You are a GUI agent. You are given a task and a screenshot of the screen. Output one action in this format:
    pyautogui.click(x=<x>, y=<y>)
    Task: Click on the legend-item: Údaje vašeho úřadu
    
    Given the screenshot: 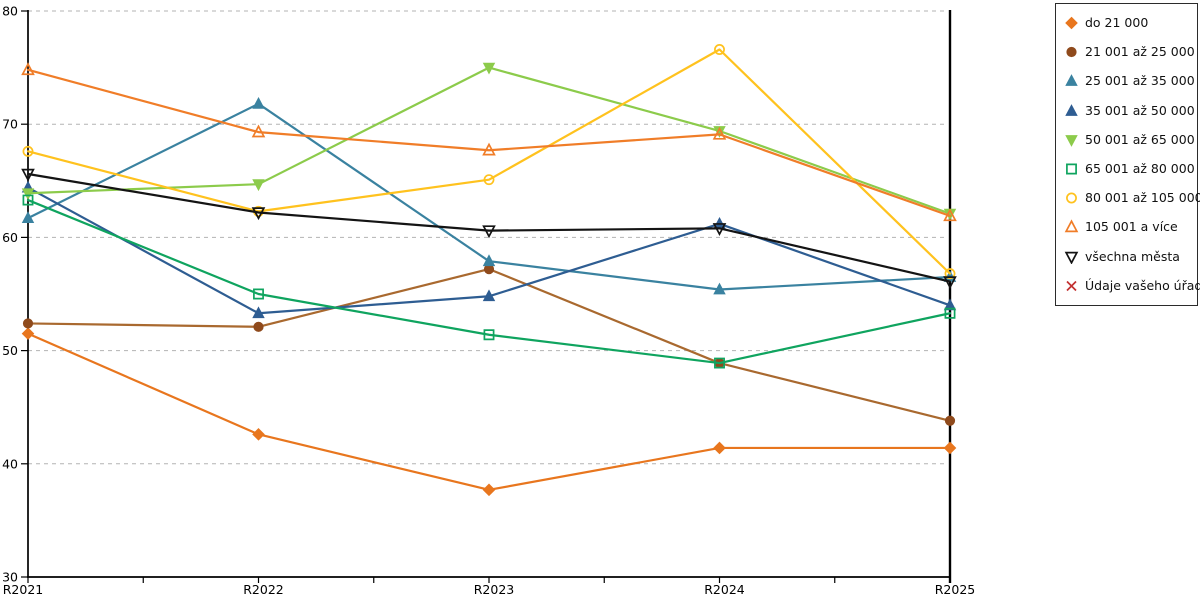 What is the action you would take?
    pyautogui.click(x=1128, y=285)
    